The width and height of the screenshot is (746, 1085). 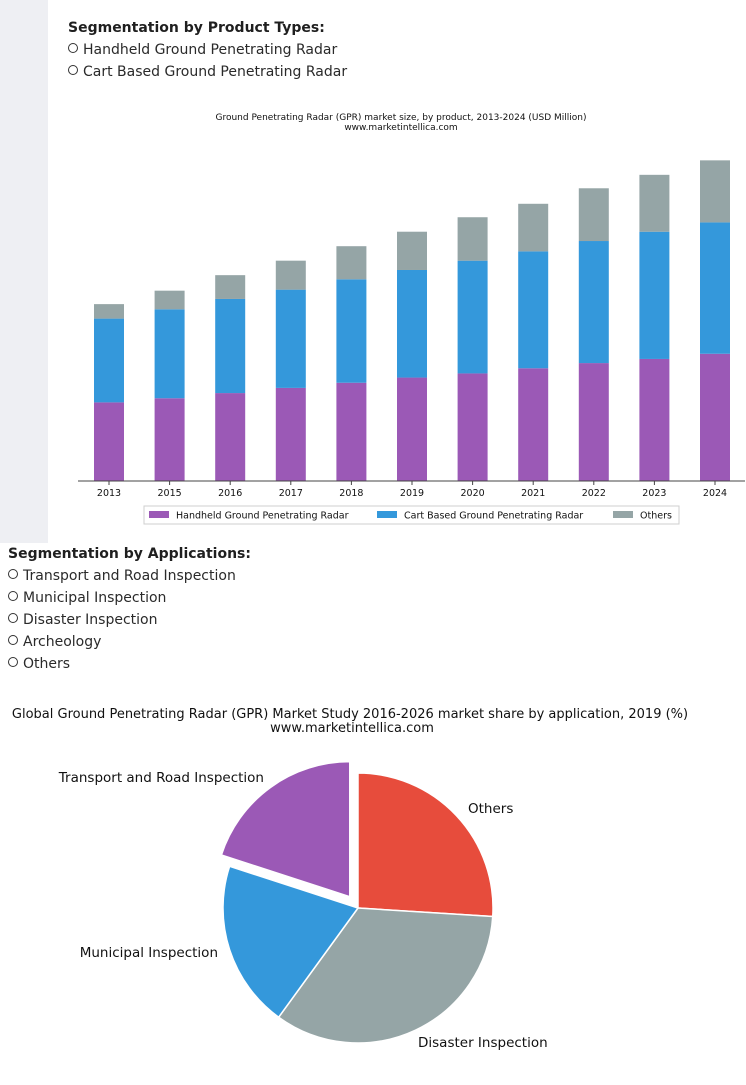 What do you see at coordinates (169, 300) in the screenshot?
I see `bar-segment-3-2015` at bounding box center [169, 300].